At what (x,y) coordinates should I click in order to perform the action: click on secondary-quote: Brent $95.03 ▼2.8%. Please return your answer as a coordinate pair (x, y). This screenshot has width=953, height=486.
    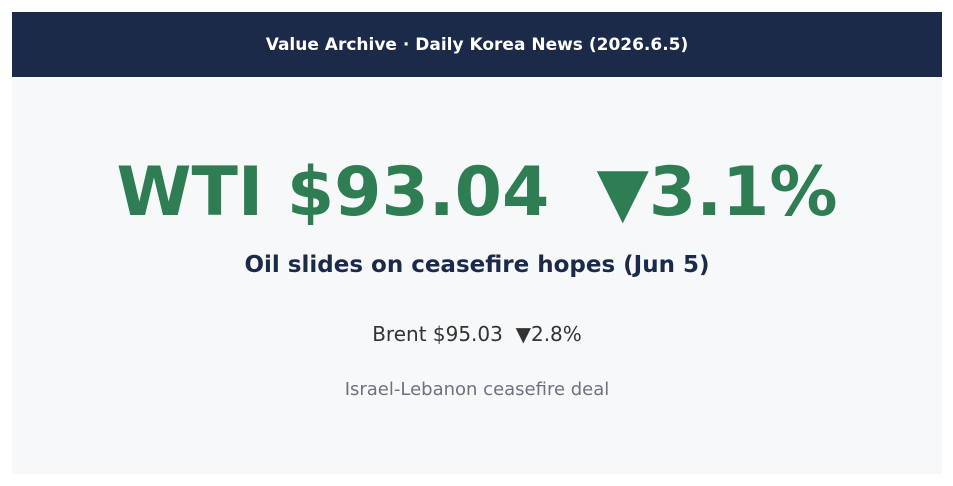
    Looking at the image, I should click on (477, 334).